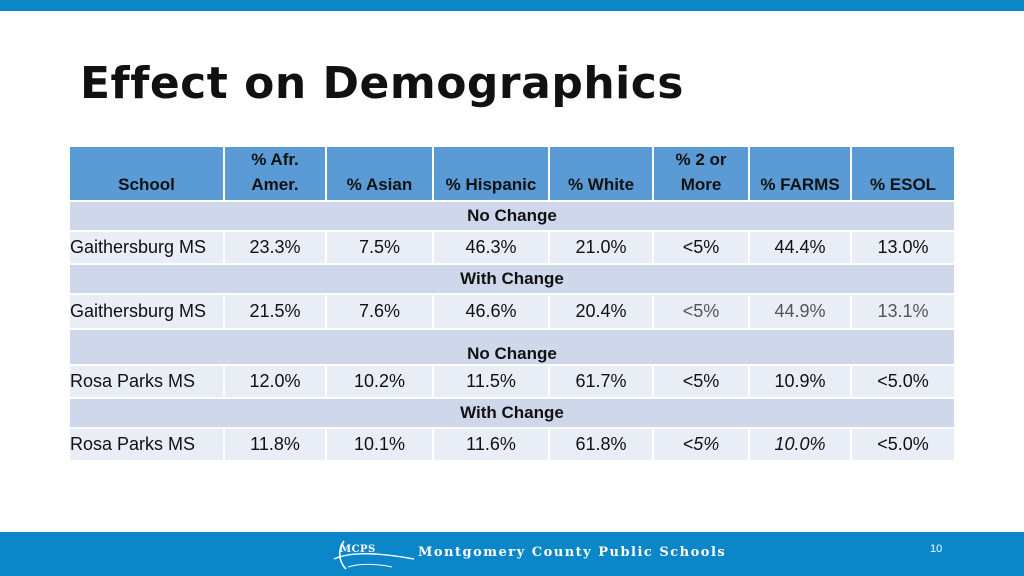  I want to click on header-hispanic: % Hispanic, so click(492, 173).